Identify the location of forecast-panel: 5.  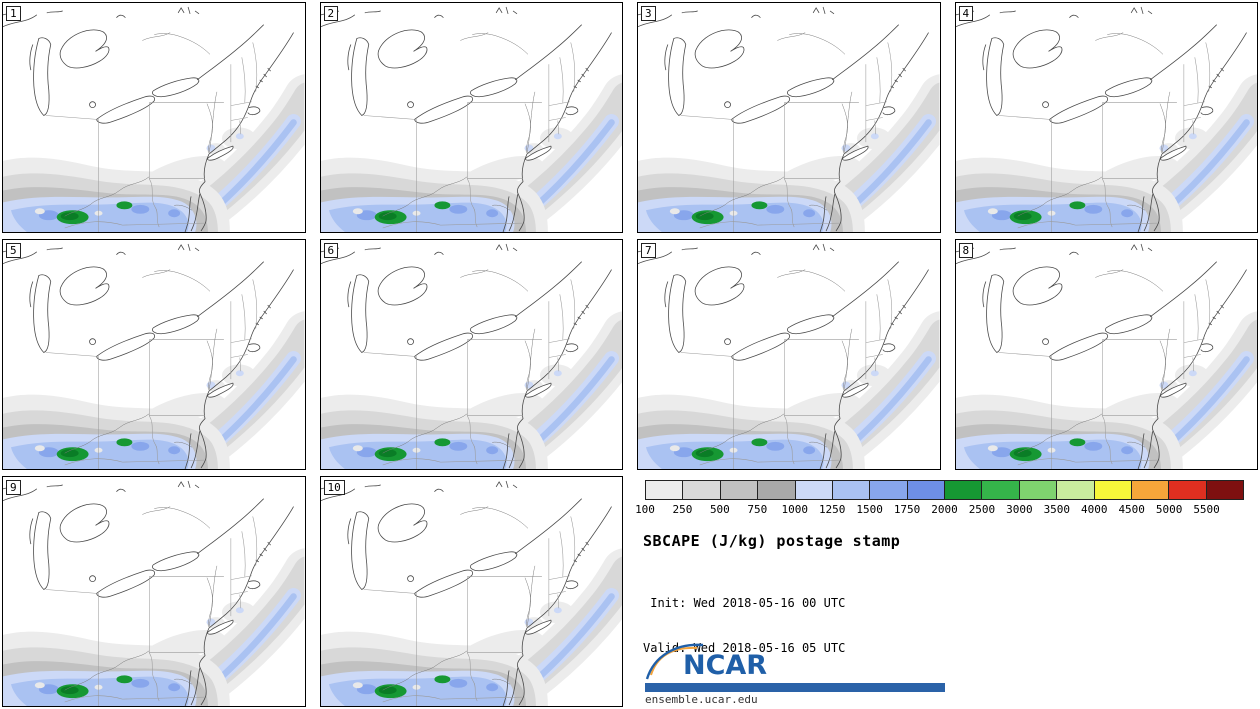
(154, 354).